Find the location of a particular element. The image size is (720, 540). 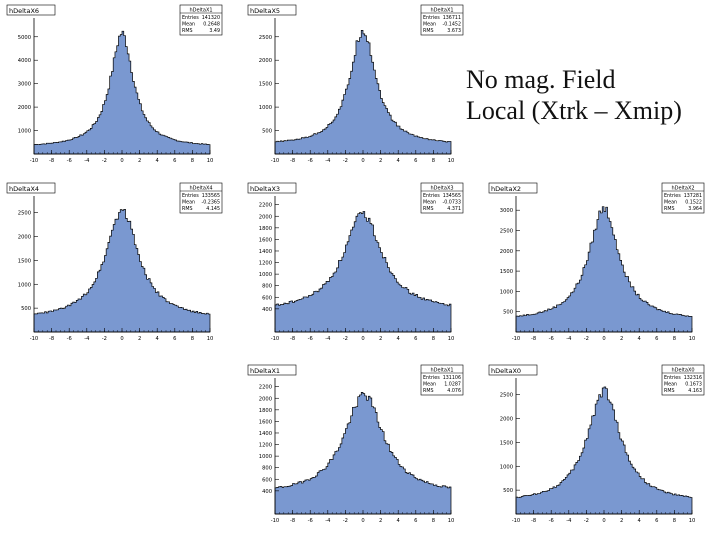

stats-value: 133565 is located at coordinates (211, 196).